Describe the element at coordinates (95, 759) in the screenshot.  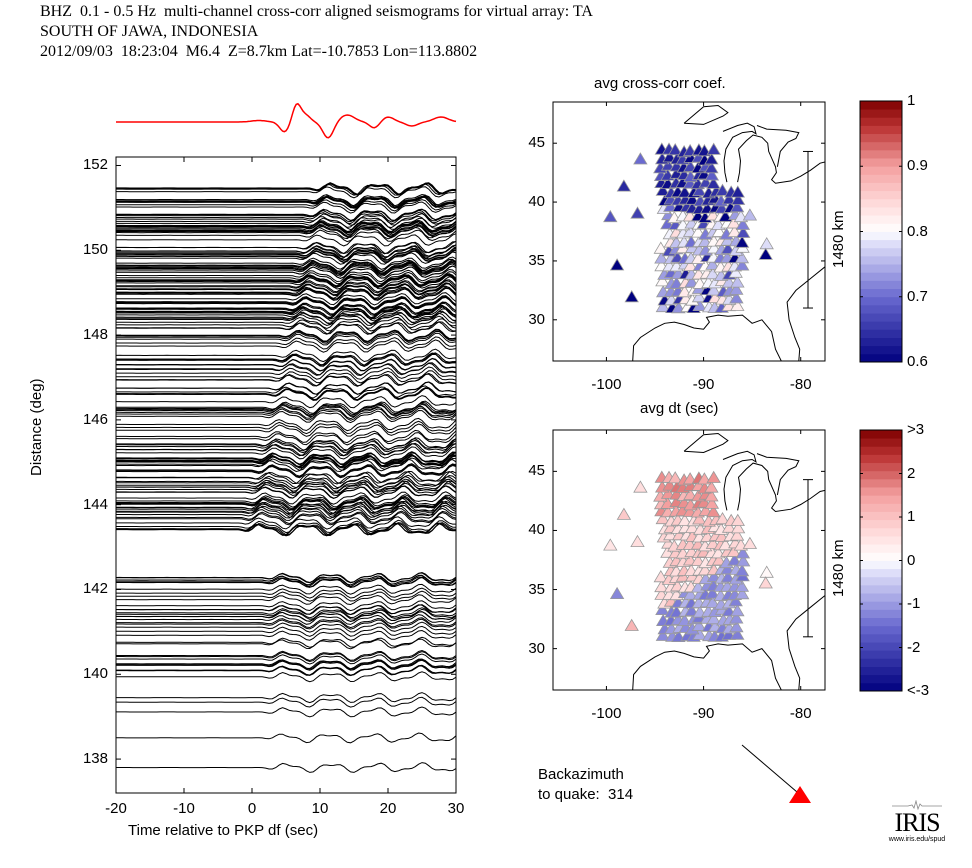
I see `y-tick-label: 138` at that location.